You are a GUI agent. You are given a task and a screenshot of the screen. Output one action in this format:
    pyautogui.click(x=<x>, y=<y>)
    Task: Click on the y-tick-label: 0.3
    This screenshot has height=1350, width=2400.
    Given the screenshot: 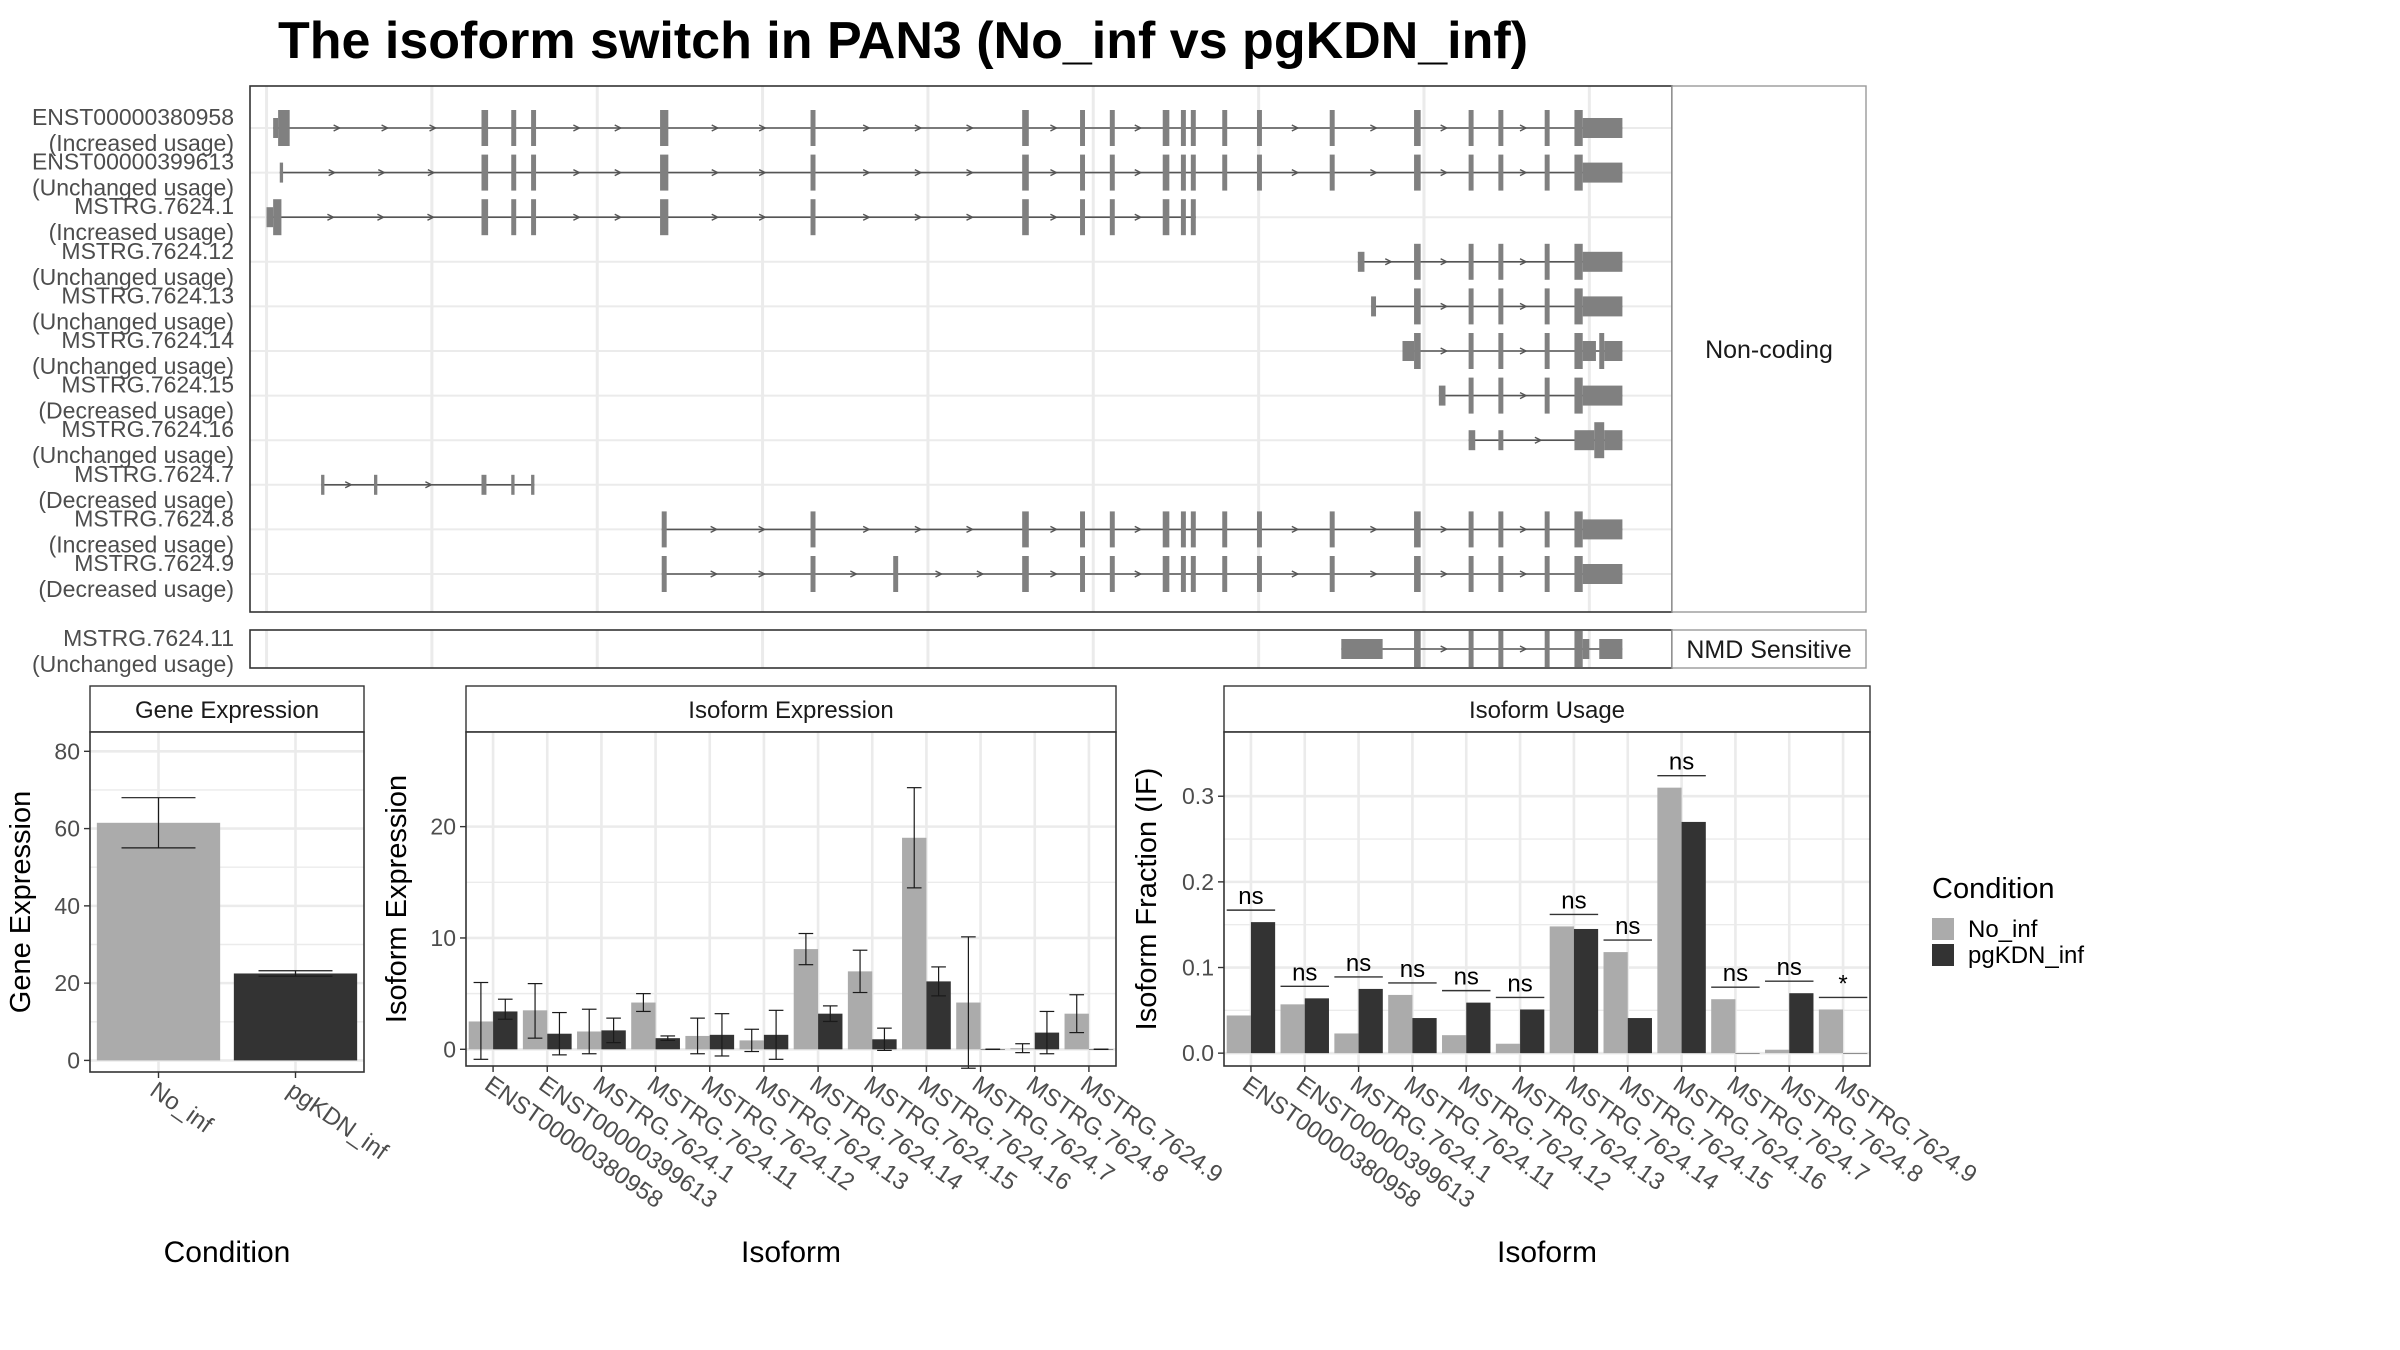 What is the action you would take?
    pyautogui.click(x=1198, y=796)
    